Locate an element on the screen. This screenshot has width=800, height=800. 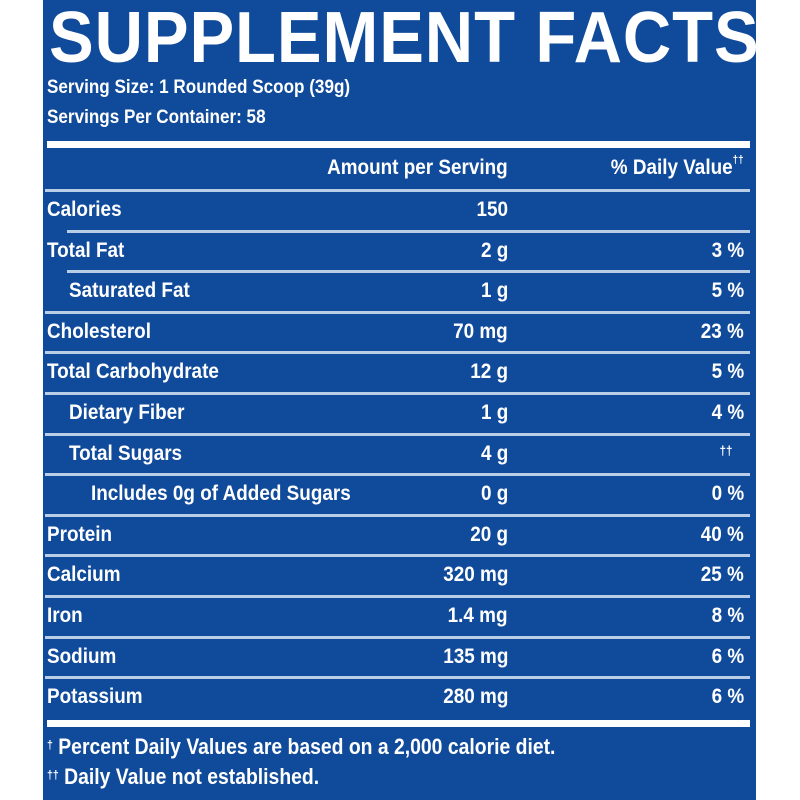
table-row-sodium: Sodium 135 mg 6 % is located at coordinates (399, 656).